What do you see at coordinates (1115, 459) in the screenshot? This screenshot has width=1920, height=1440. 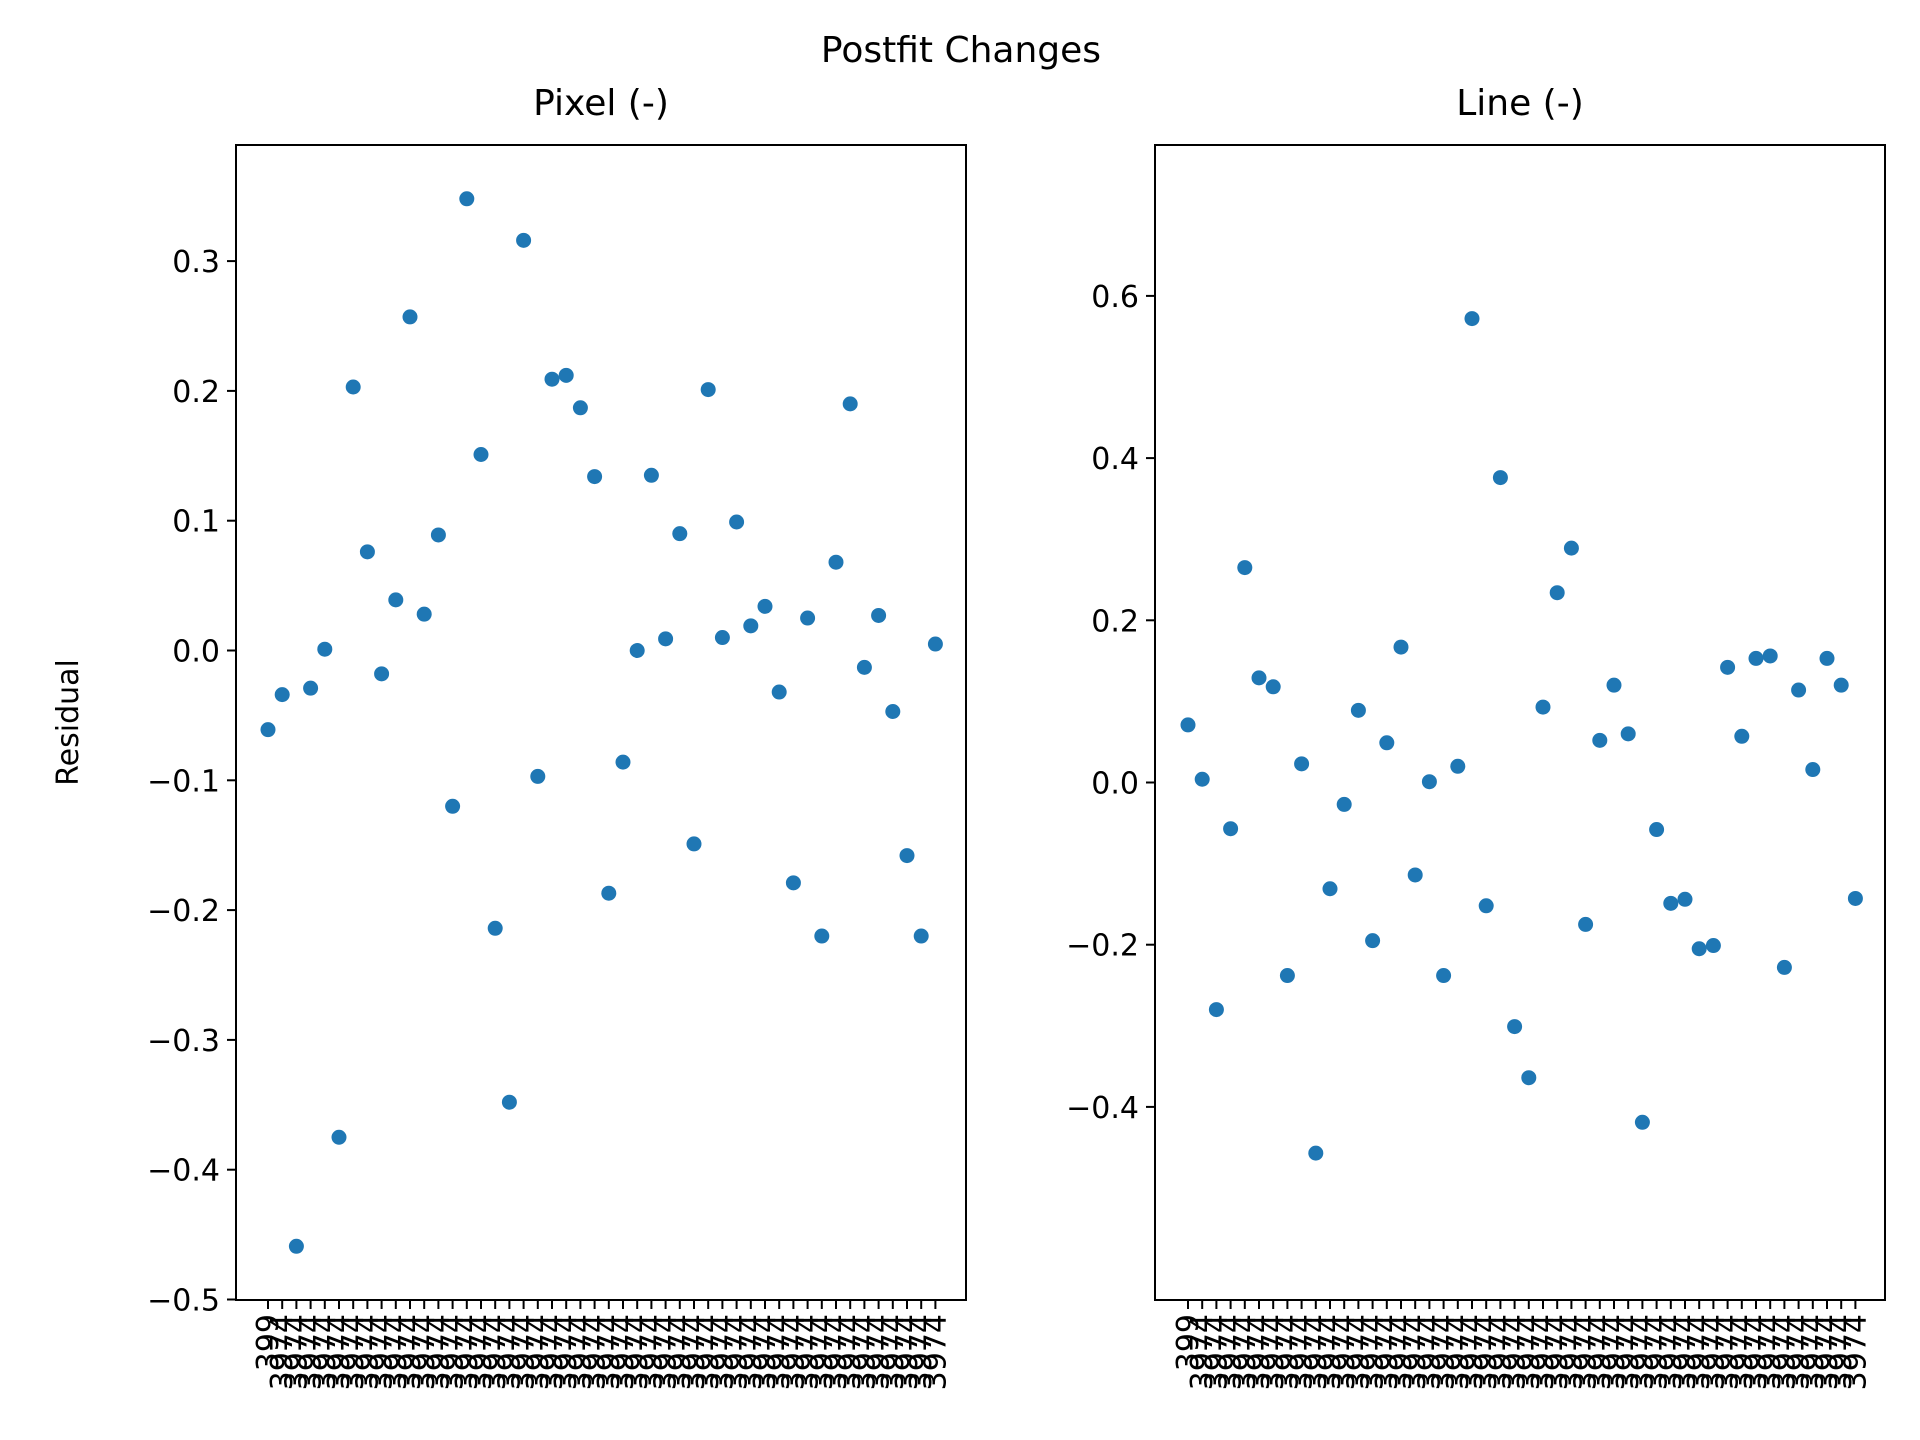 I see `y-tick-label: 0.4` at bounding box center [1115, 459].